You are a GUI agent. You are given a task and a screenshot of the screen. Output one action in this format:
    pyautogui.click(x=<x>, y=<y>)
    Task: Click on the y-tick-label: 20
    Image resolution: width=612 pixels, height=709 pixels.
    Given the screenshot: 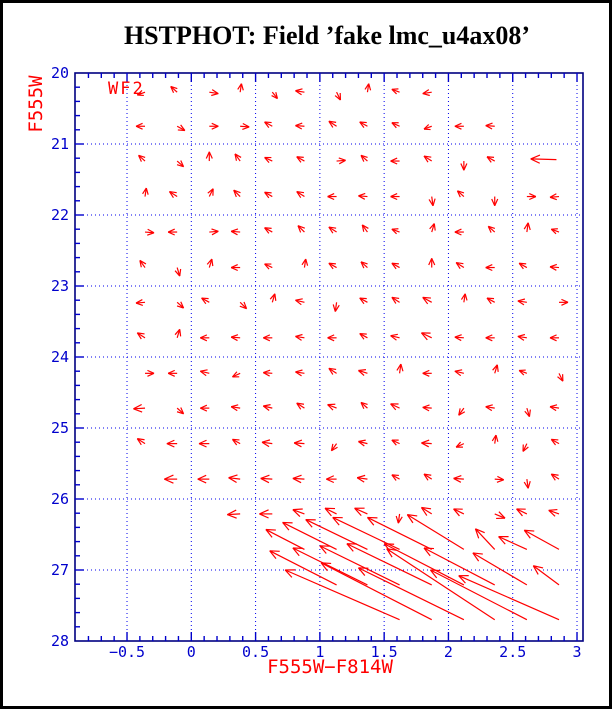 What is the action you would take?
    pyautogui.click(x=60, y=73)
    